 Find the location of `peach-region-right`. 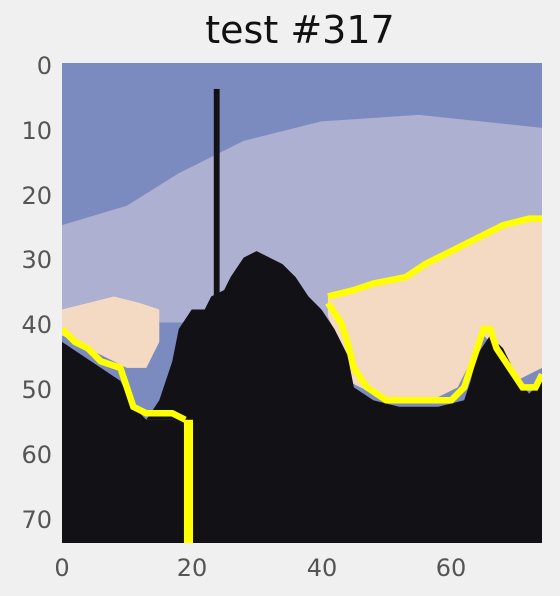

peach-region-right is located at coordinates (434, 309).